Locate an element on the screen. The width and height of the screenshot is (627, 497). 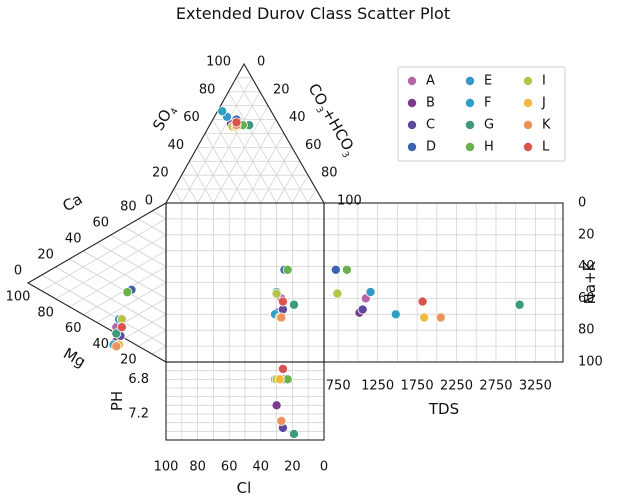
legend-marker-K is located at coordinates (528, 125).